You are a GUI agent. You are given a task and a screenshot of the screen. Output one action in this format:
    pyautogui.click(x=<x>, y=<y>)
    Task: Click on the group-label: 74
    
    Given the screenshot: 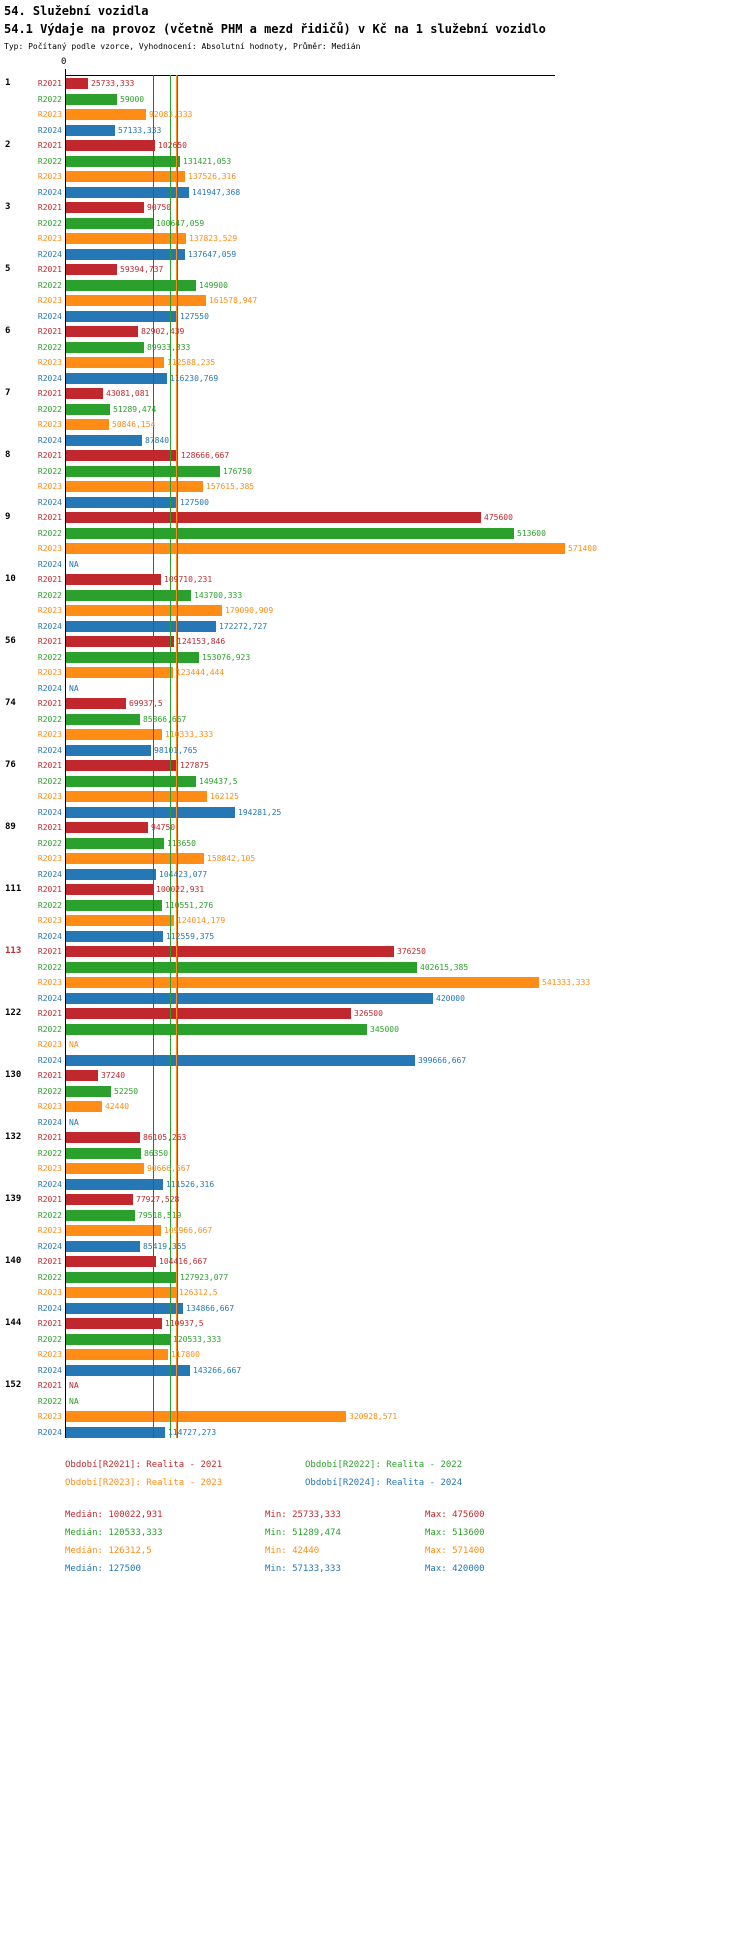 What is the action you would take?
    pyautogui.click(x=10, y=703)
    